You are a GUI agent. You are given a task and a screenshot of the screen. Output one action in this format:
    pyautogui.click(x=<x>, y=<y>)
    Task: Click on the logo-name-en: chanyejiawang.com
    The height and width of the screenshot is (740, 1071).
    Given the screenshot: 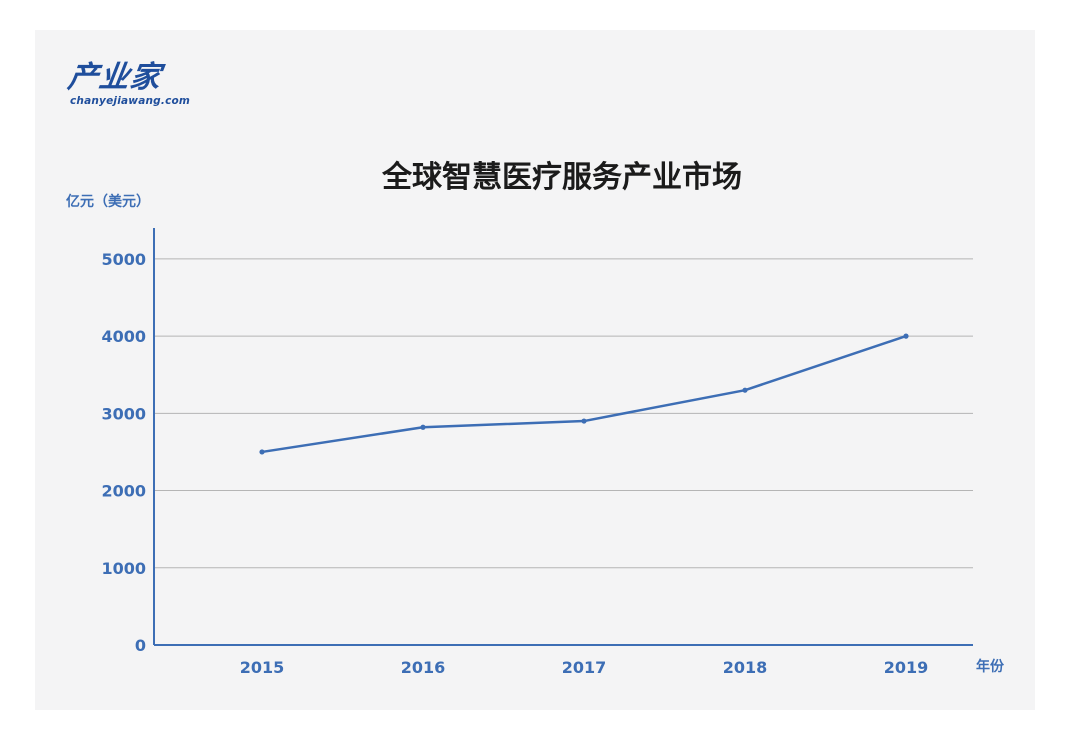 What is the action you would take?
    pyautogui.click(x=130, y=101)
    